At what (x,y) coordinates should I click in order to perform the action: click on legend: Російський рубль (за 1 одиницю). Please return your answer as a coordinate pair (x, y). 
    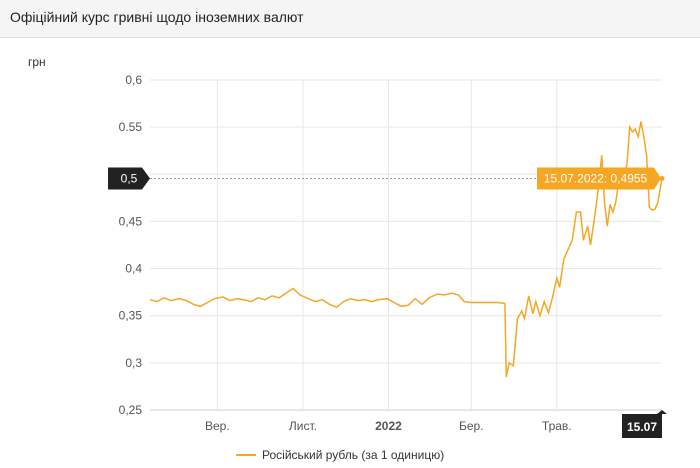
    Looking at the image, I should click on (340, 455).